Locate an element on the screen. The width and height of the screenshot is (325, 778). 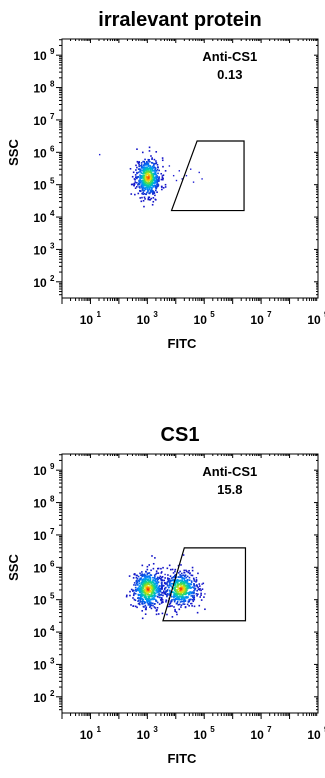
y-tick-exponent: 2 is located at coordinates (52, 278).